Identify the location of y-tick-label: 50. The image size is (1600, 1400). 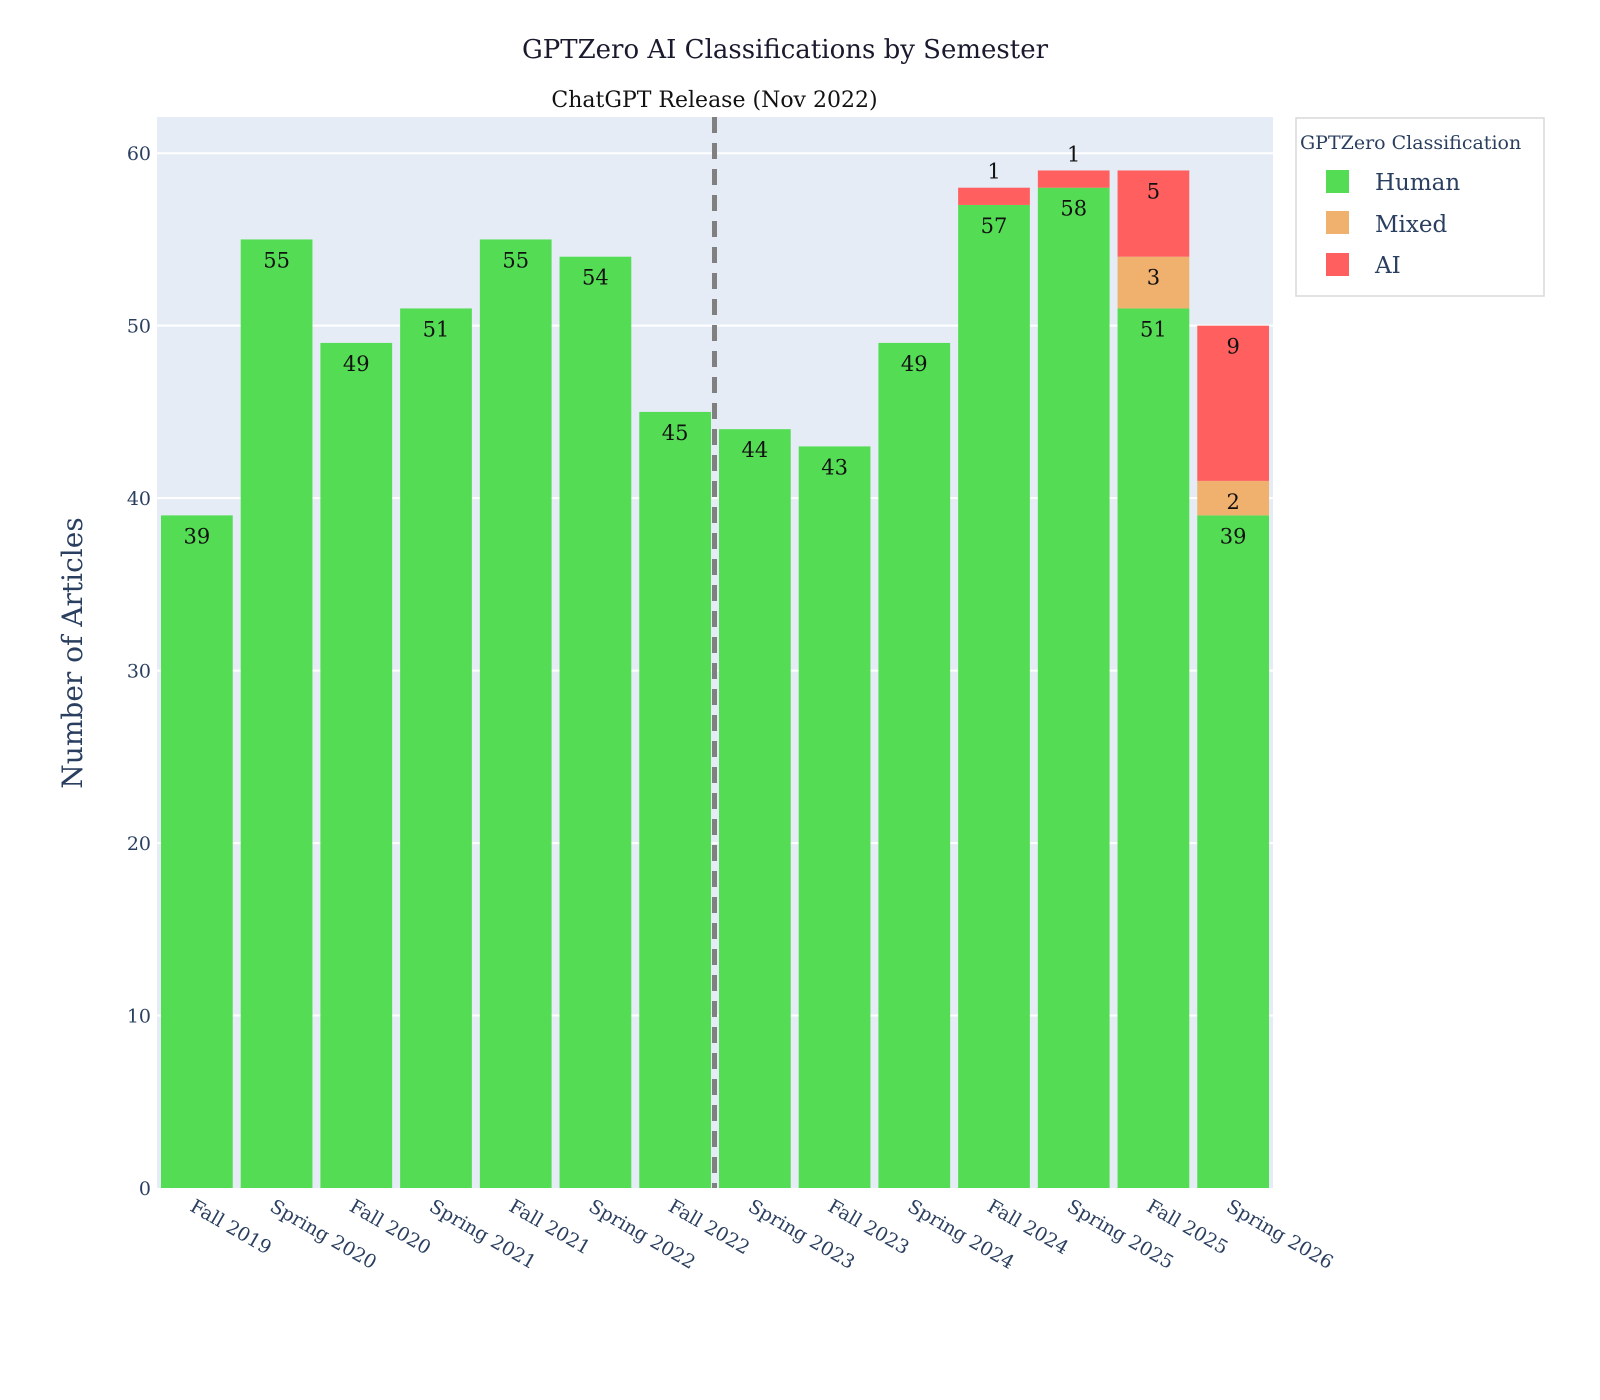
(139, 327).